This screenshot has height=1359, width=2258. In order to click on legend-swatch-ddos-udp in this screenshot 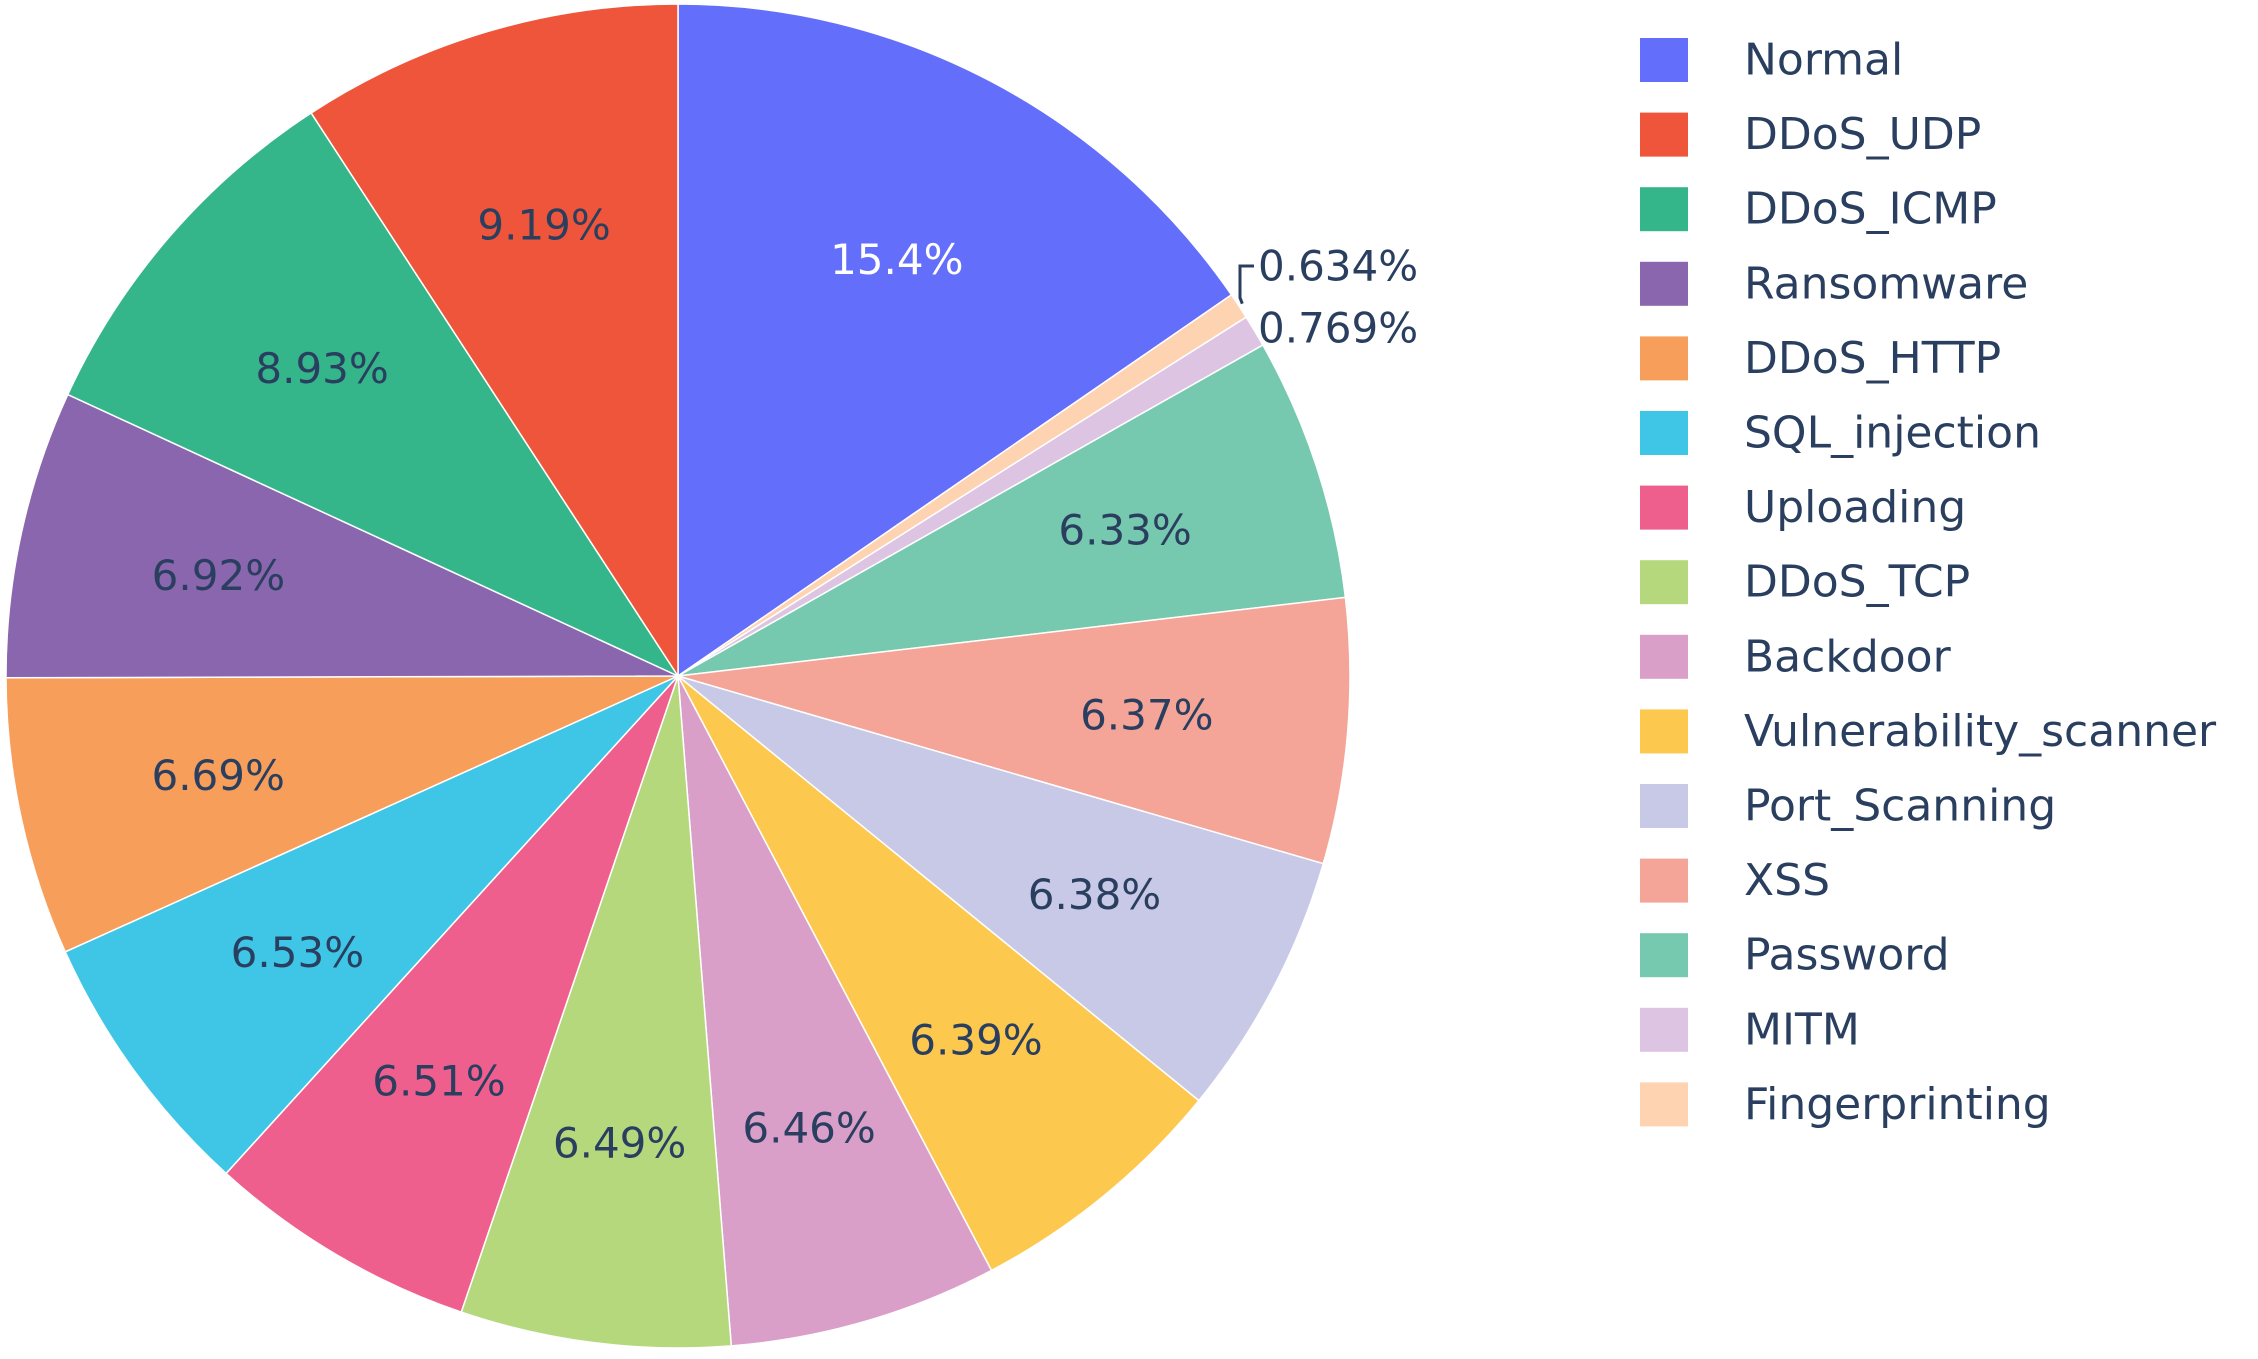, I will do `click(1664, 134)`.